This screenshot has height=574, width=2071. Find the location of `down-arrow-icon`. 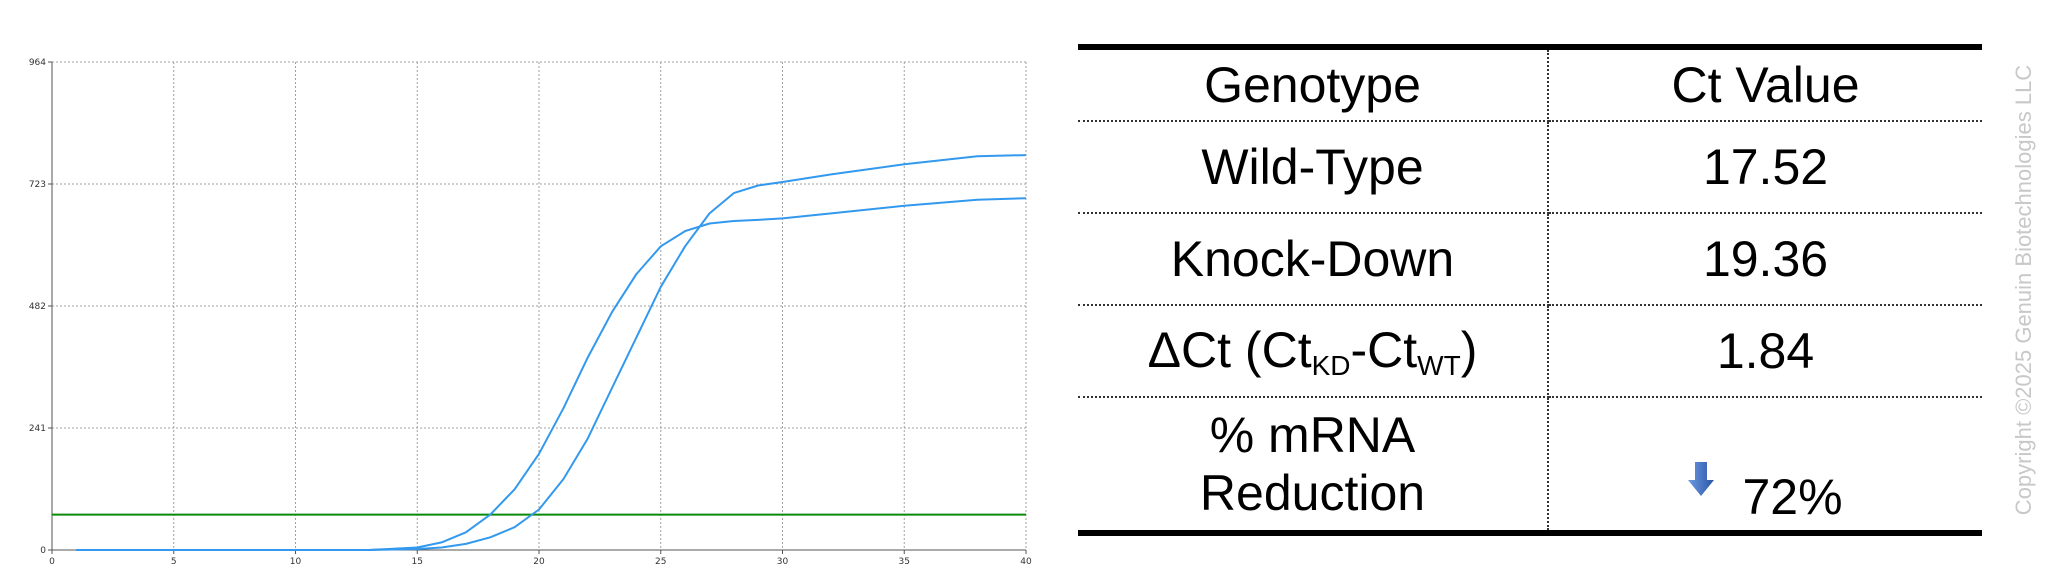

down-arrow-icon is located at coordinates (1701, 479).